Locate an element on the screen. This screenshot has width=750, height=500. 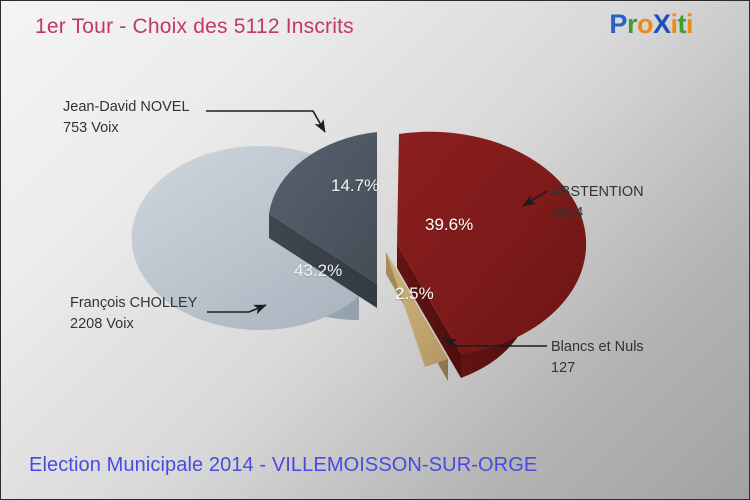
callout-novel-value: 753 Voix is located at coordinates (91, 128).